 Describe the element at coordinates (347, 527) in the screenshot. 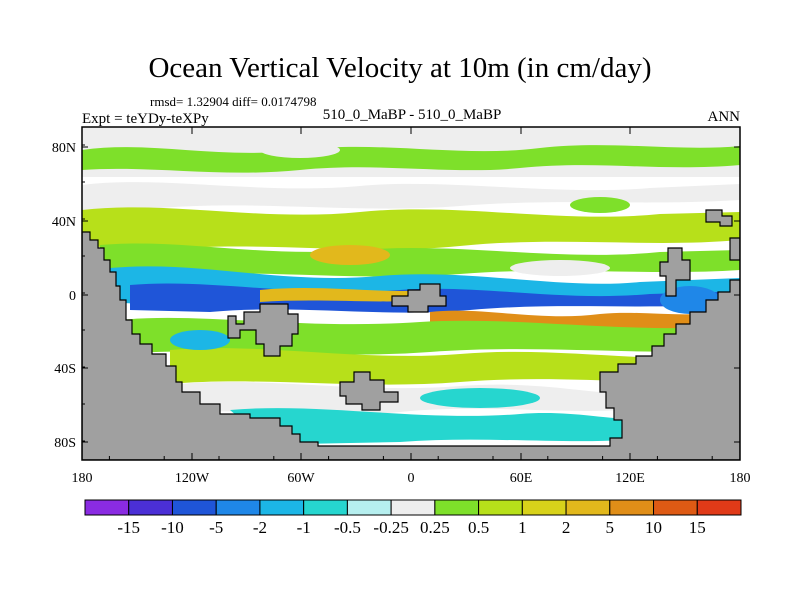

I see `colorbar-label: -0.5` at that location.